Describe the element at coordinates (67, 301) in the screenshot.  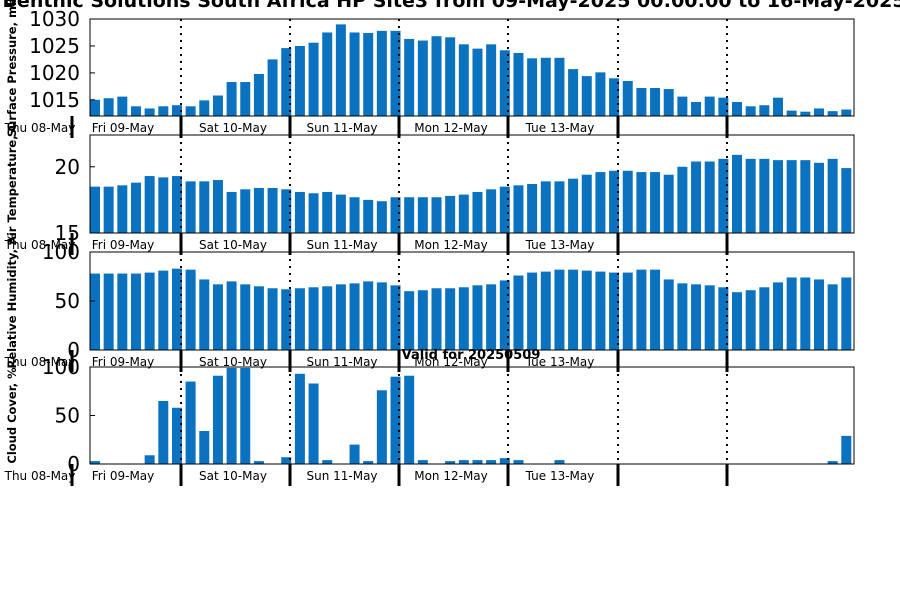
I see `relative-humidity-y-tick-label: 50` at that location.